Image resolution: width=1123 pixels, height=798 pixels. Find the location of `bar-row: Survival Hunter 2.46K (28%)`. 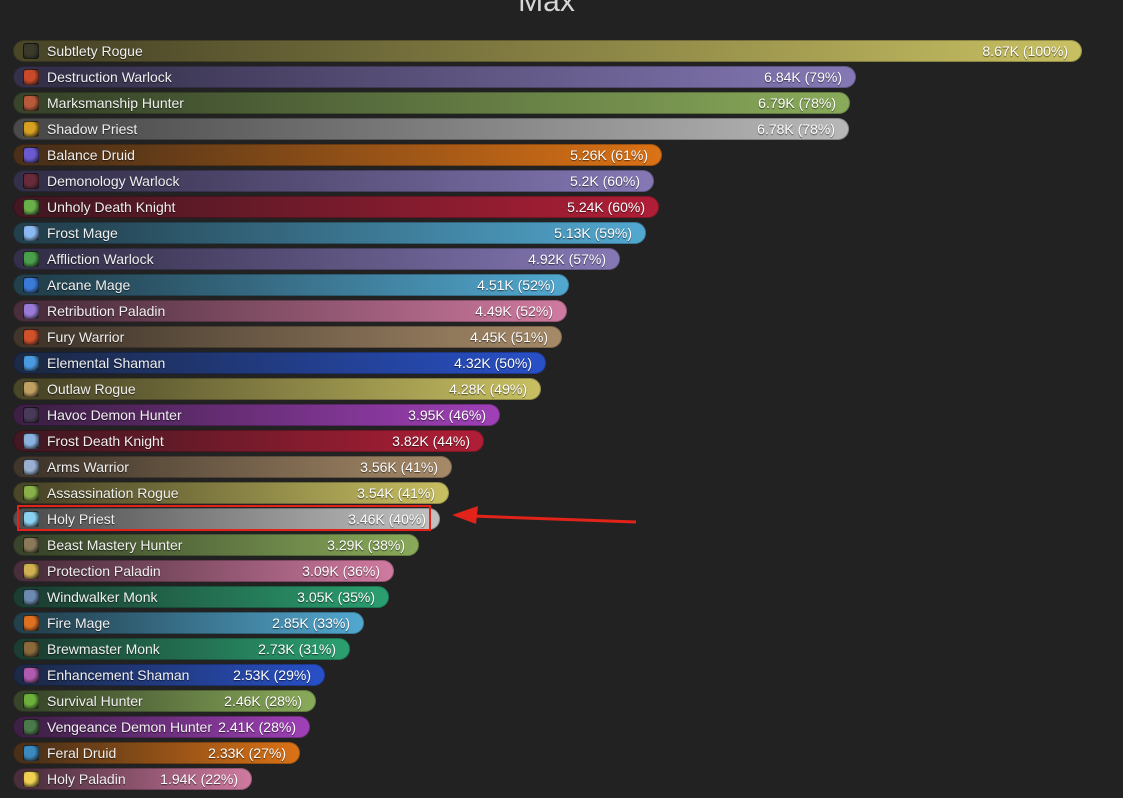

bar-row: Survival Hunter 2.46K (28%) is located at coordinates (164, 701).